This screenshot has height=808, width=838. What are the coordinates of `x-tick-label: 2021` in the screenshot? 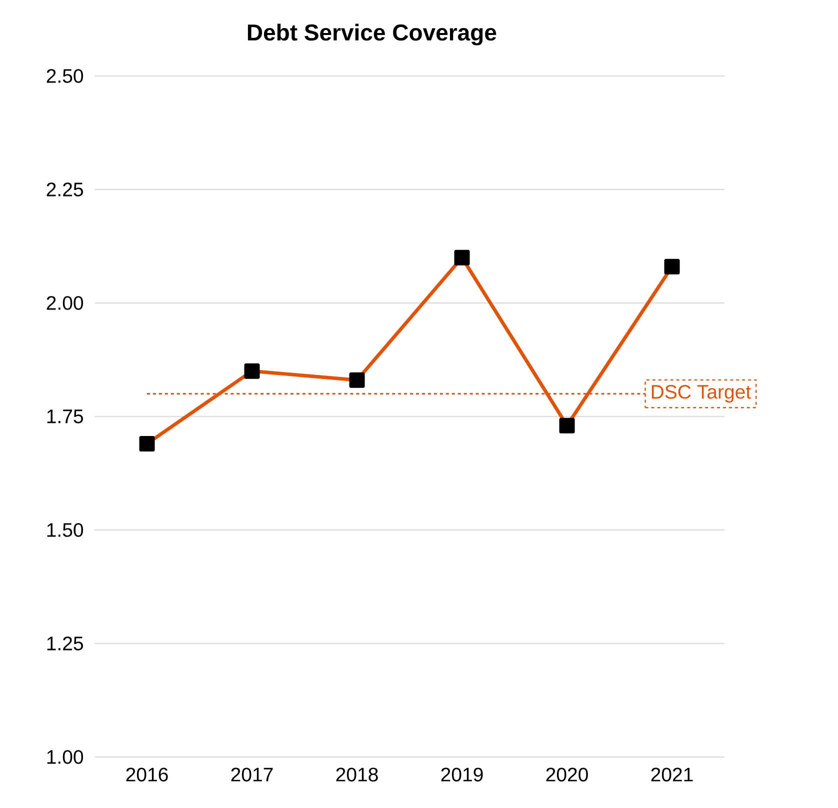 It's located at (672, 775).